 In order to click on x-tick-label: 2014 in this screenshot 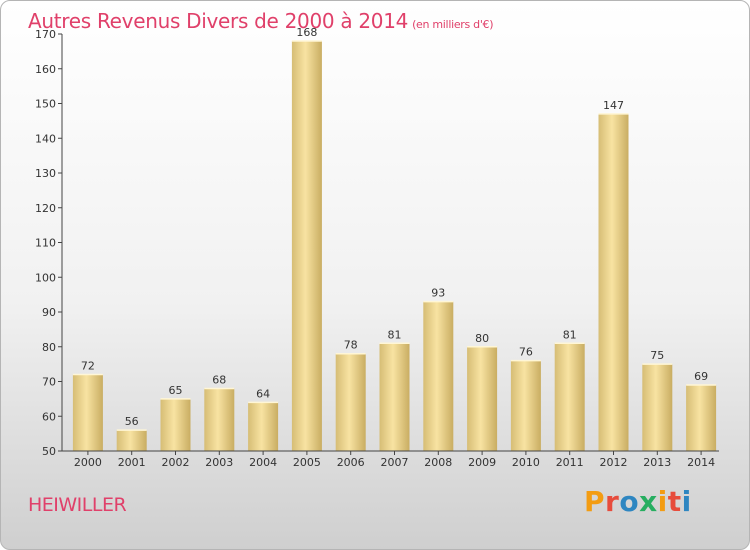, I will do `click(701, 462)`.